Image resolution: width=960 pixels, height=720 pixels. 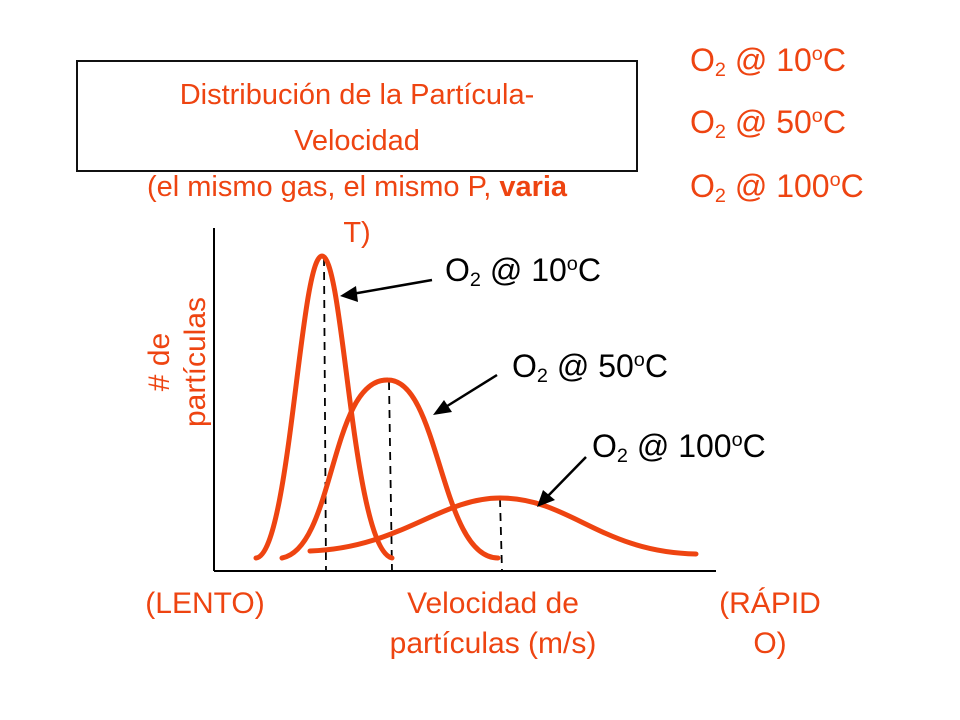 I want to click on arrowhead-50c, so click(x=442, y=407).